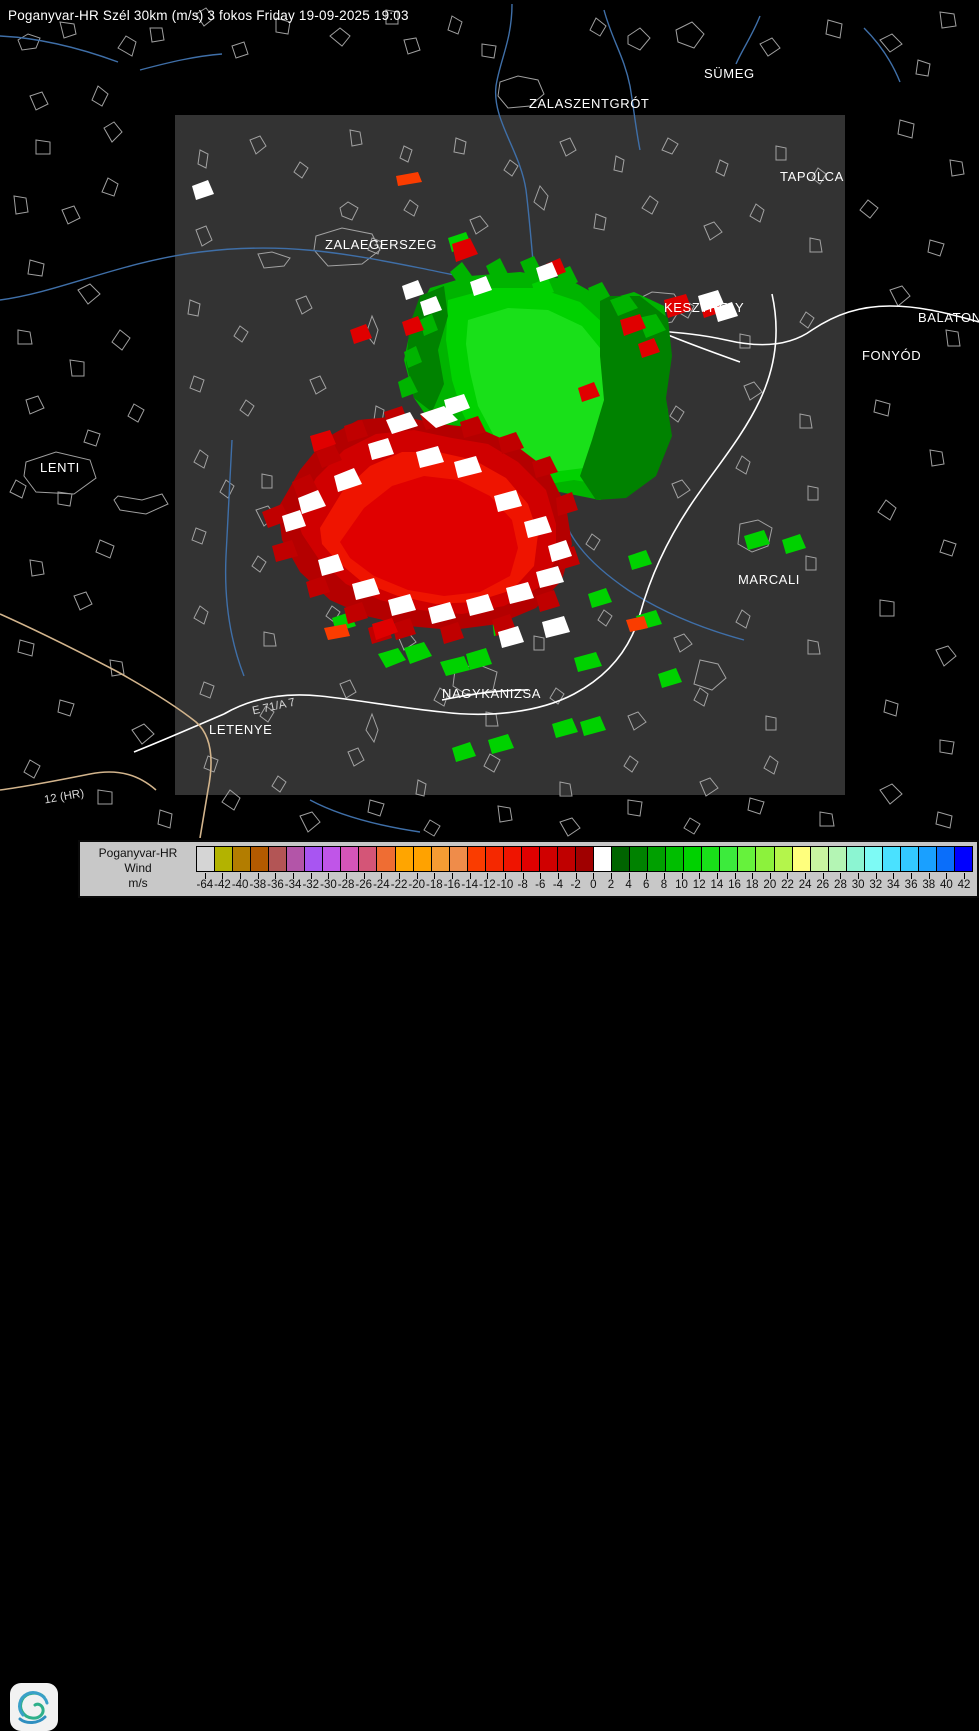 The height and width of the screenshot is (1731, 979). What do you see at coordinates (417, 885) in the screenshot?
I see `tick-label-12: -20` at bounding box center [417, 885].